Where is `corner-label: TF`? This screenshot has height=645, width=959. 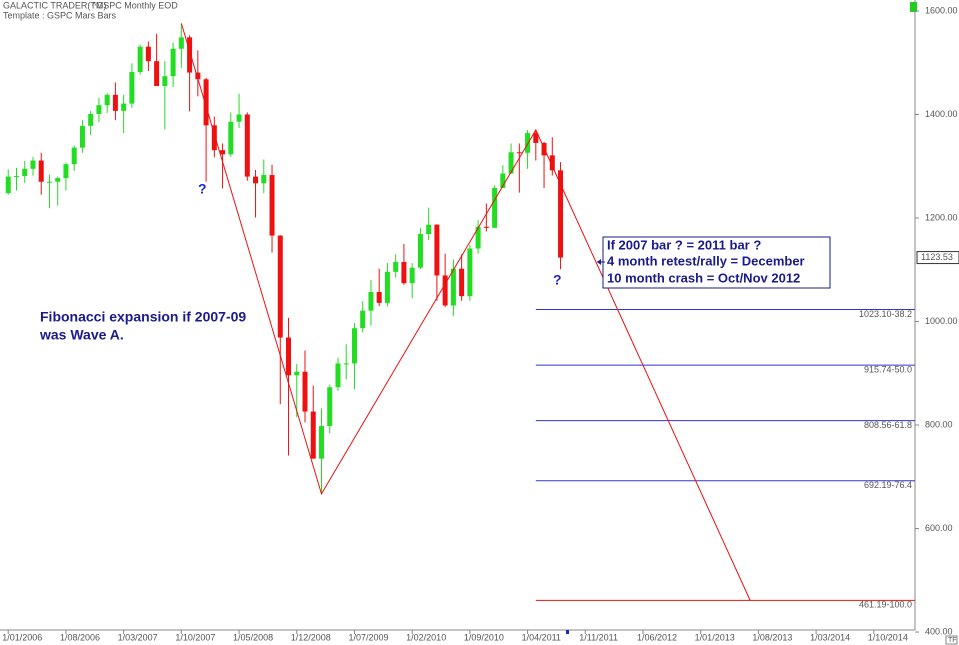 corner-label: TF is located at coordinates (952, 640).